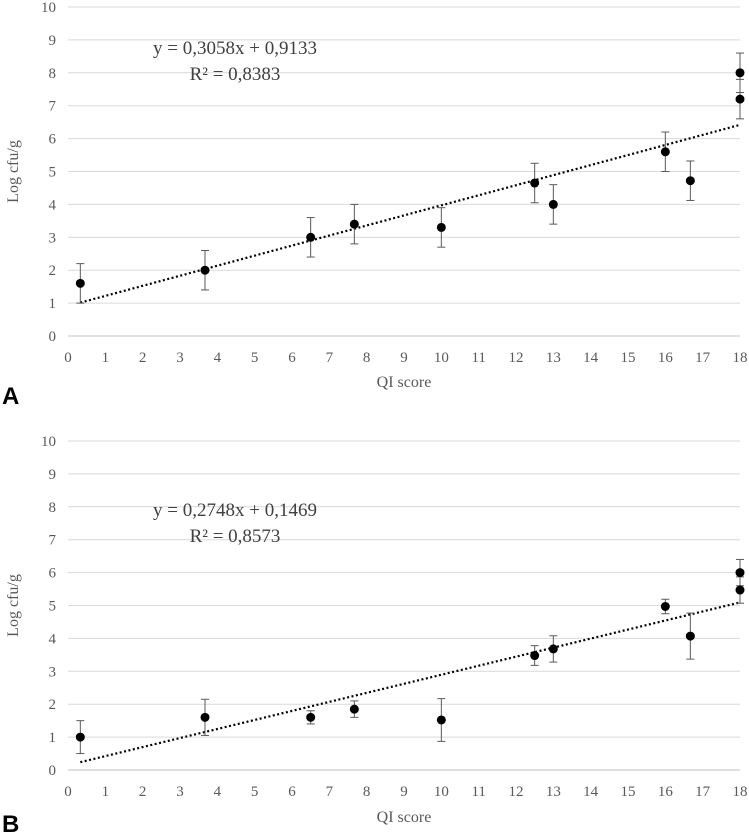  Describe the element at coordinates (10, 396) in the screenshot. I see `panel-label: A` at that location.